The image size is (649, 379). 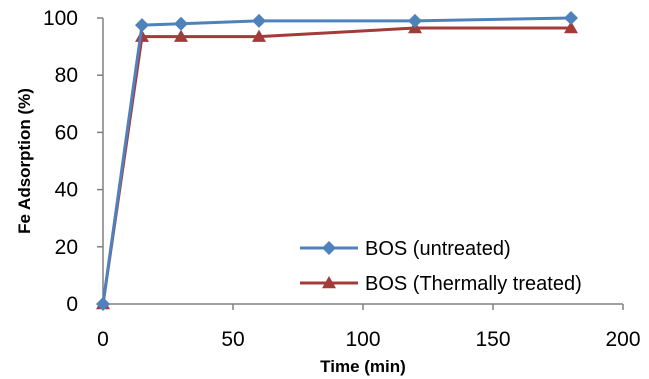 I want to click on legend-label: BOS (Thermally treated), so click(x=473, y=284).